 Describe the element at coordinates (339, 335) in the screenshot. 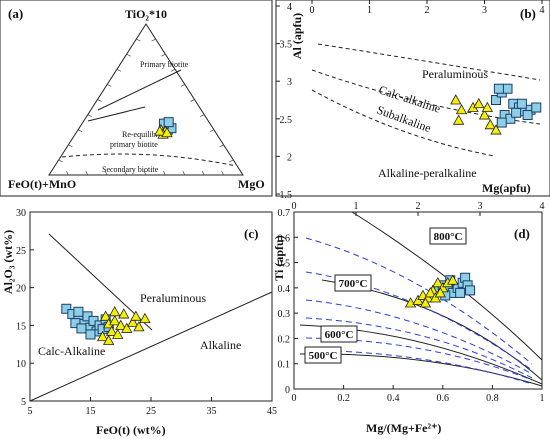

I see `isotherm-label-600: 600°C` at that location.